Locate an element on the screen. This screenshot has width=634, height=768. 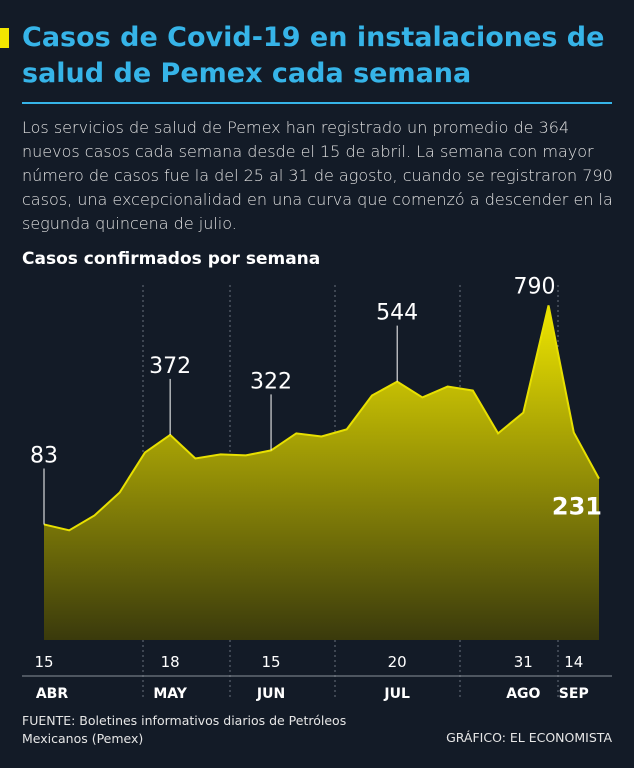
data-label: 372 is located at coordinates (170, 366).